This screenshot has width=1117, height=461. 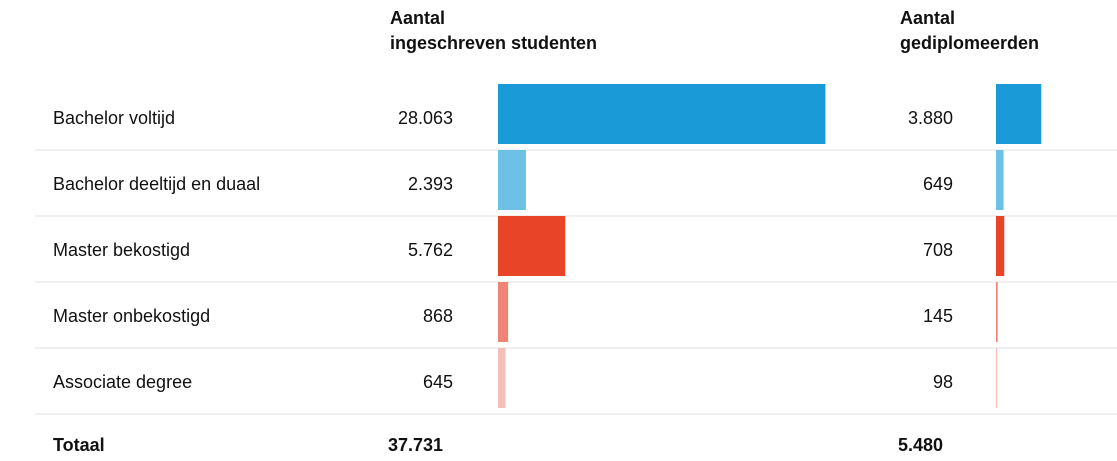 I want to click on value-label: 5.762, so click(x=430, y=250).